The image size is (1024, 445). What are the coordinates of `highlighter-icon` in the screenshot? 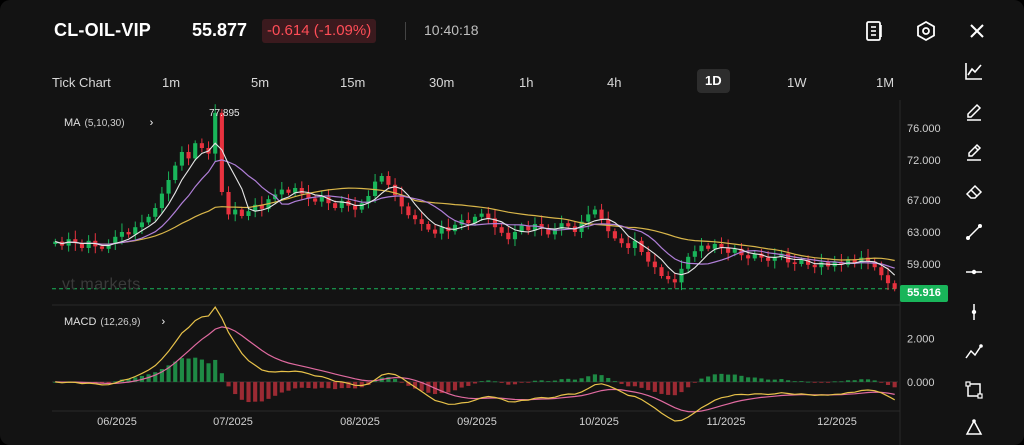 It's located at (974, 152).